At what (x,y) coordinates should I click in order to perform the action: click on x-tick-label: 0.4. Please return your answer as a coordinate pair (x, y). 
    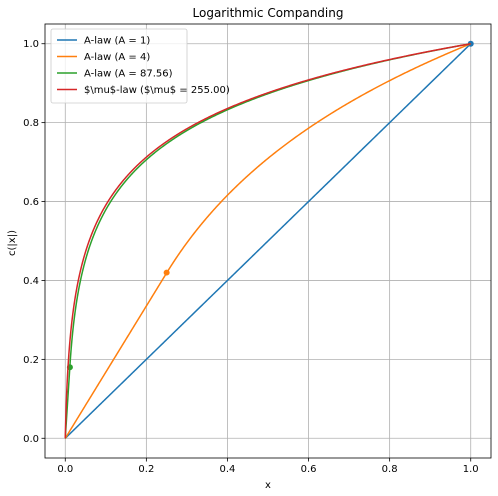
    Looking at the image, I should click on (228, 469).